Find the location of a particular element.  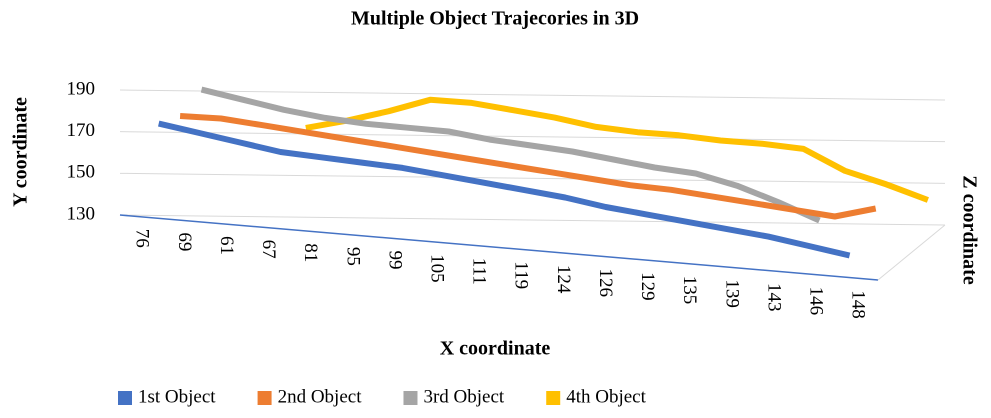

x-tick-label: 129 is located at coordinates (647, 286).